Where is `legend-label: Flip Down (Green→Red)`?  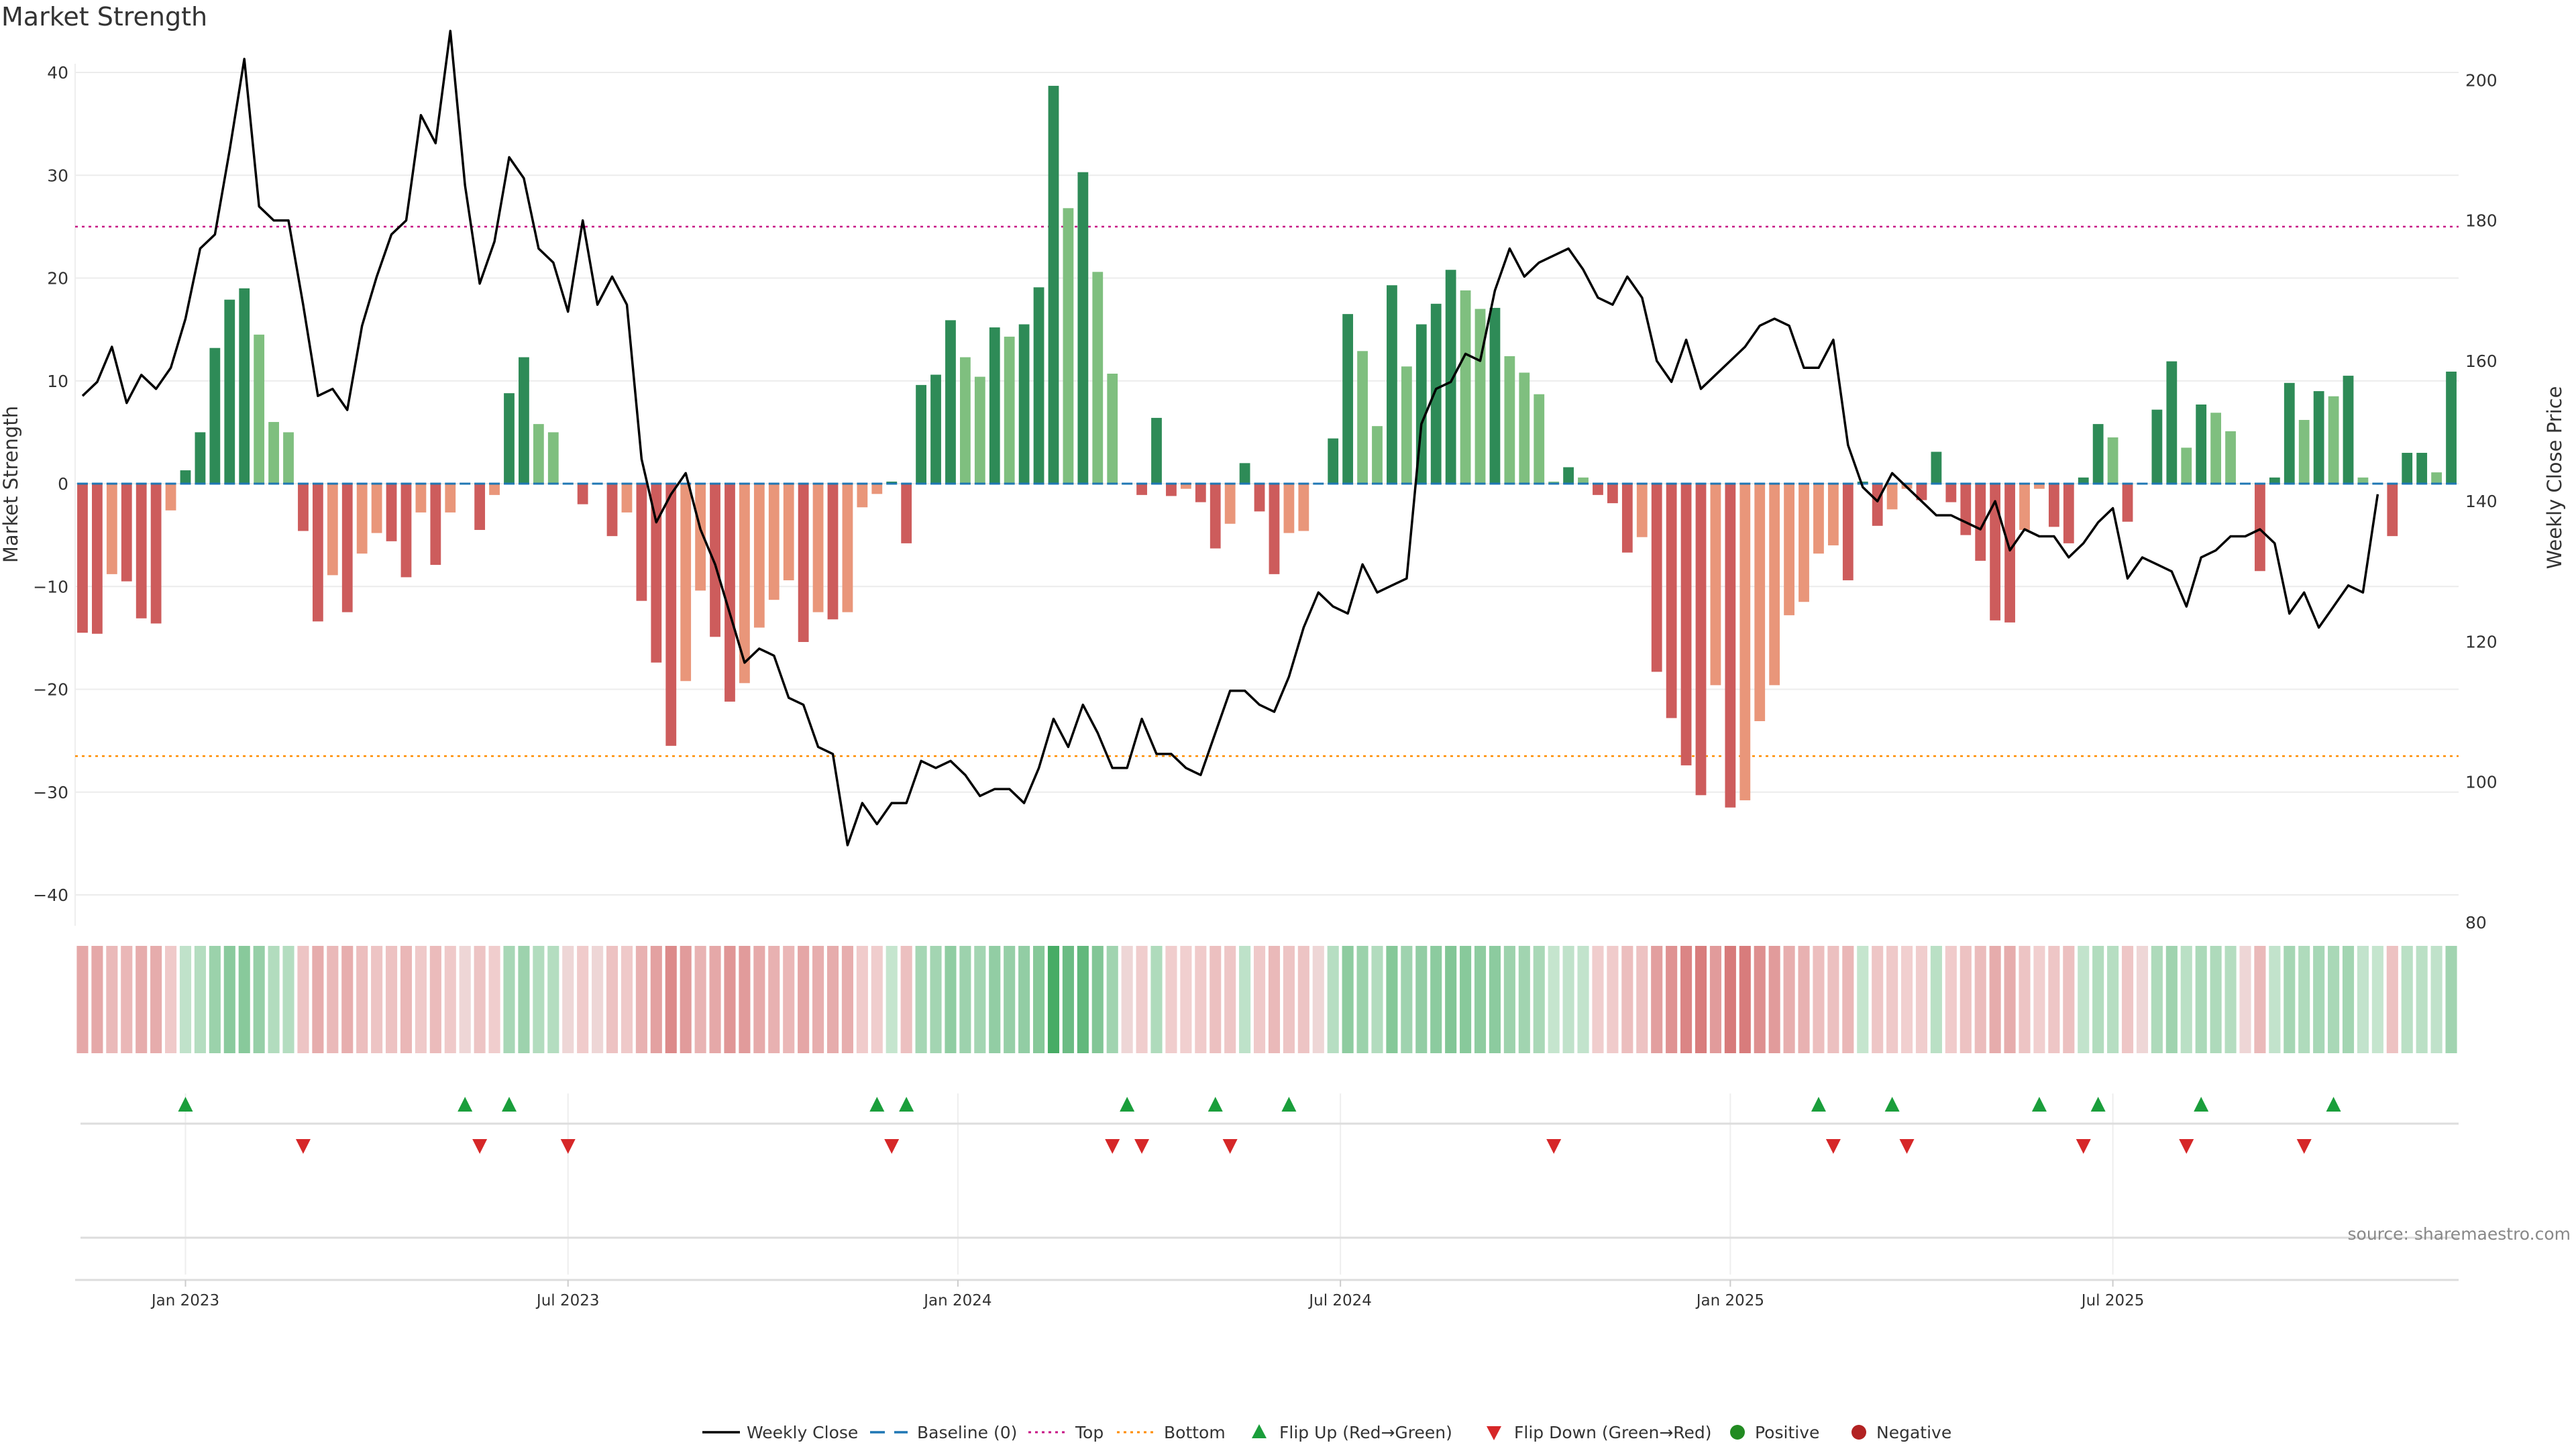
legend-label: Flip Down (Green→Red) is located at coordinates (1613, 1432).